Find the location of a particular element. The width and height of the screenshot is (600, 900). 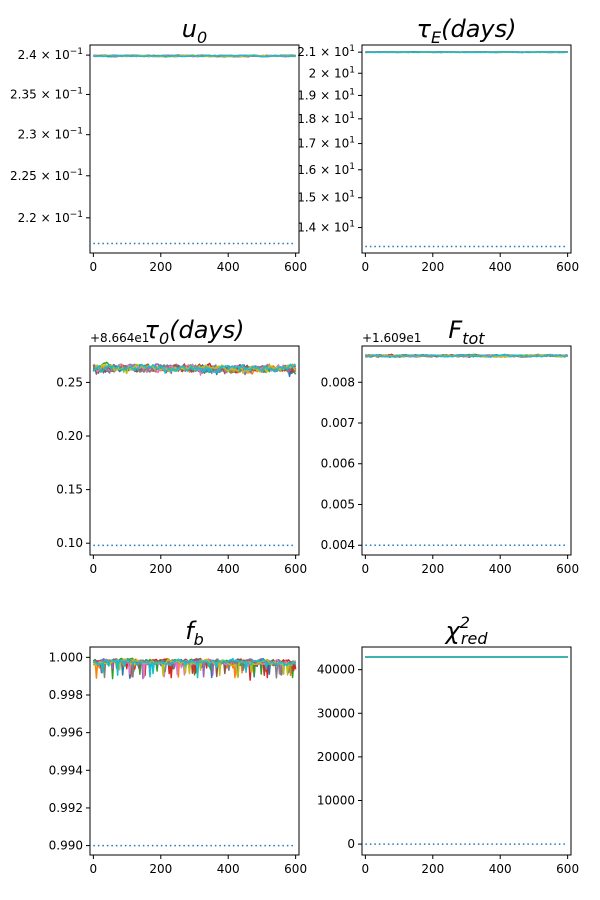

y-tick-label: 2.25 × 10−1 is located at coordinates (46, 175).